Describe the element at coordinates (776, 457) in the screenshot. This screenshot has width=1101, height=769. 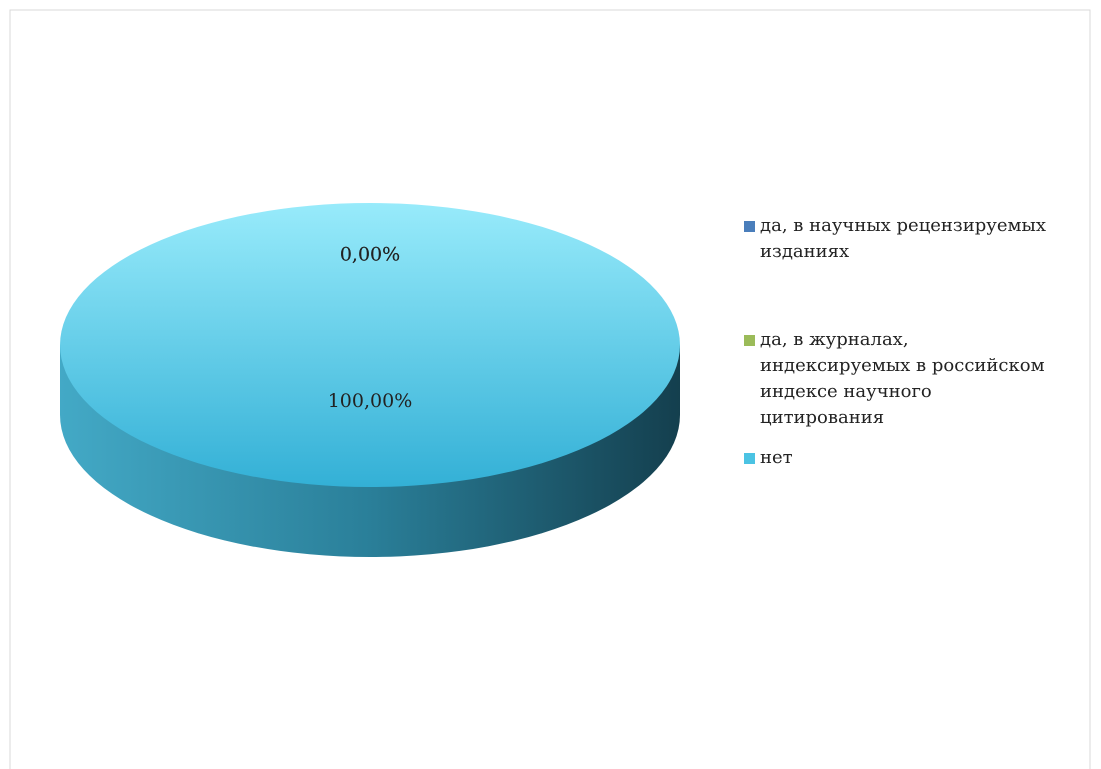
I see `legend-label: нет` at that location.